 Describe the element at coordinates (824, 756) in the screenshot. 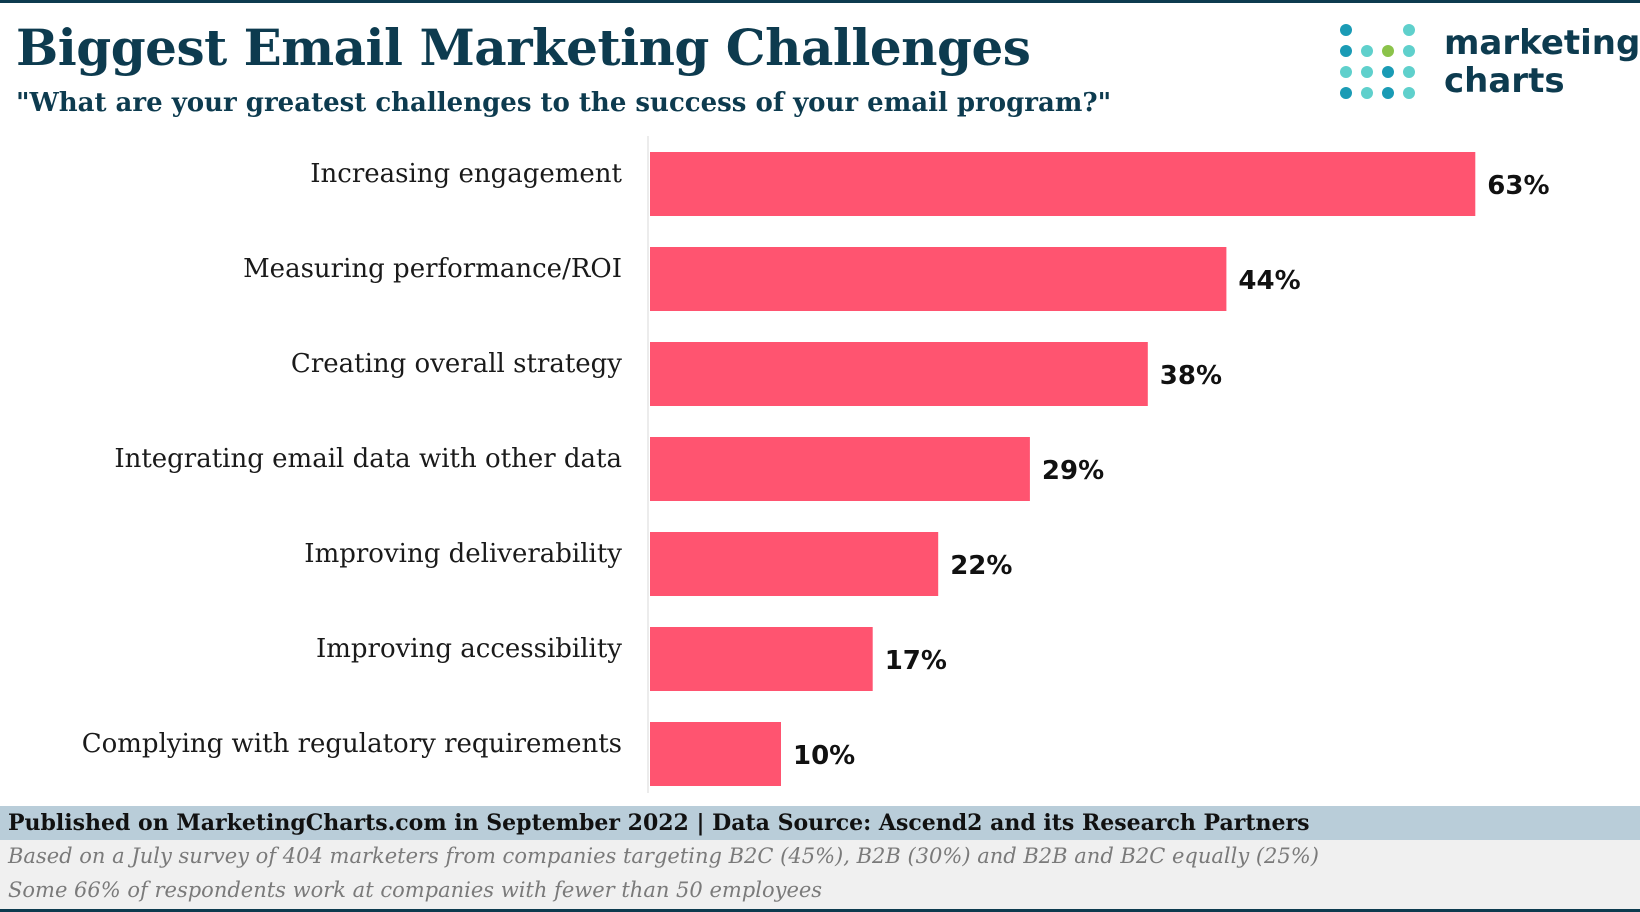

I see `value-label: 10%` at that location.